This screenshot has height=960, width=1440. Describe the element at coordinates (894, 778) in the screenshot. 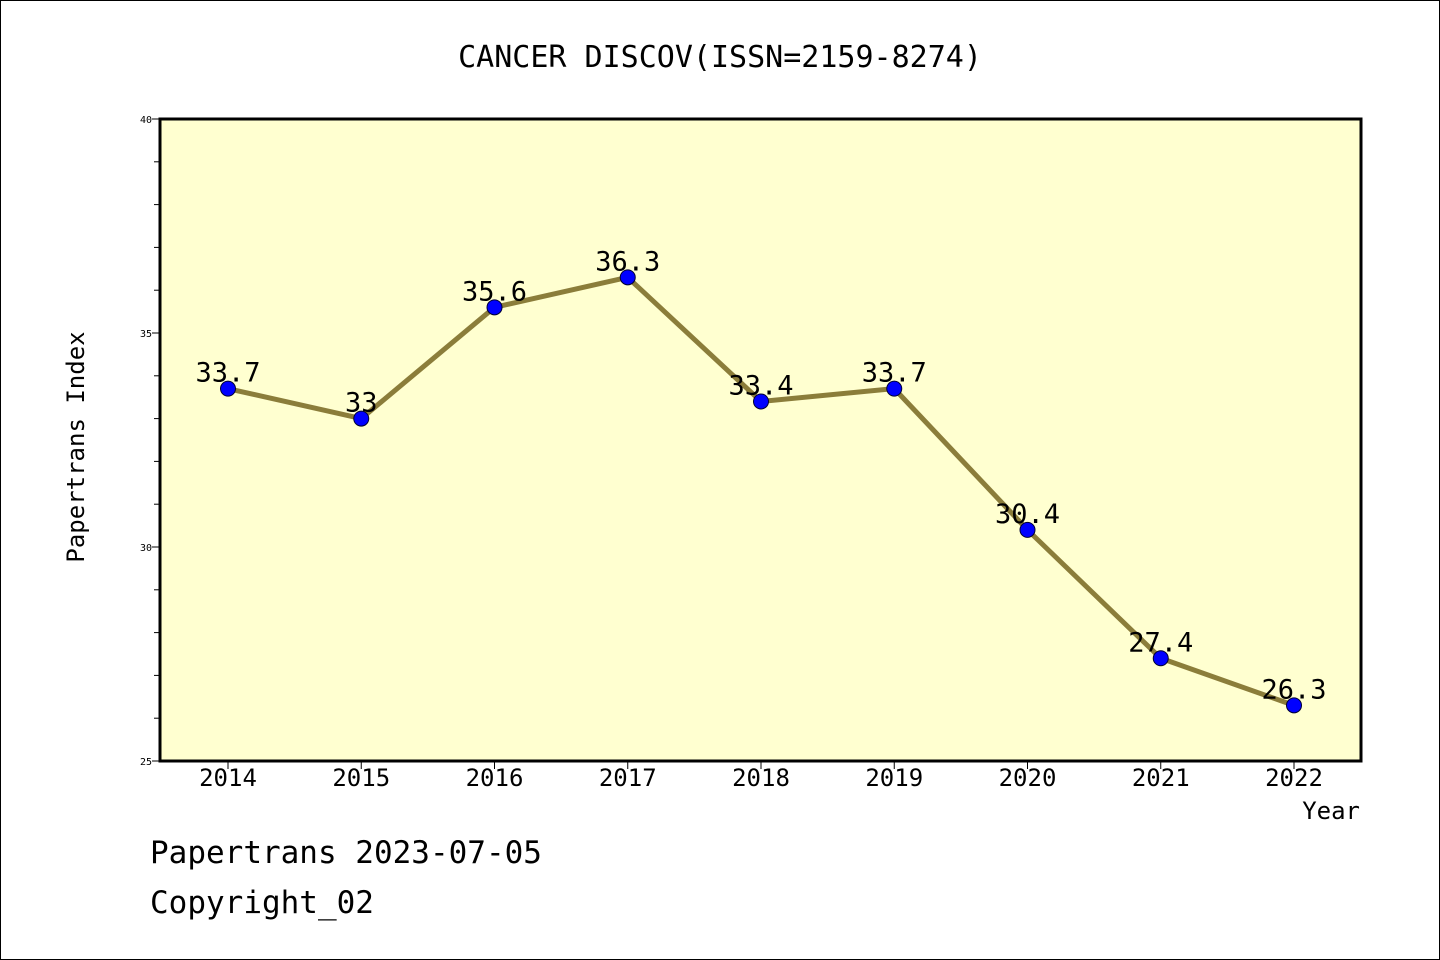

I see `x-tick-label: 2019` at that location.